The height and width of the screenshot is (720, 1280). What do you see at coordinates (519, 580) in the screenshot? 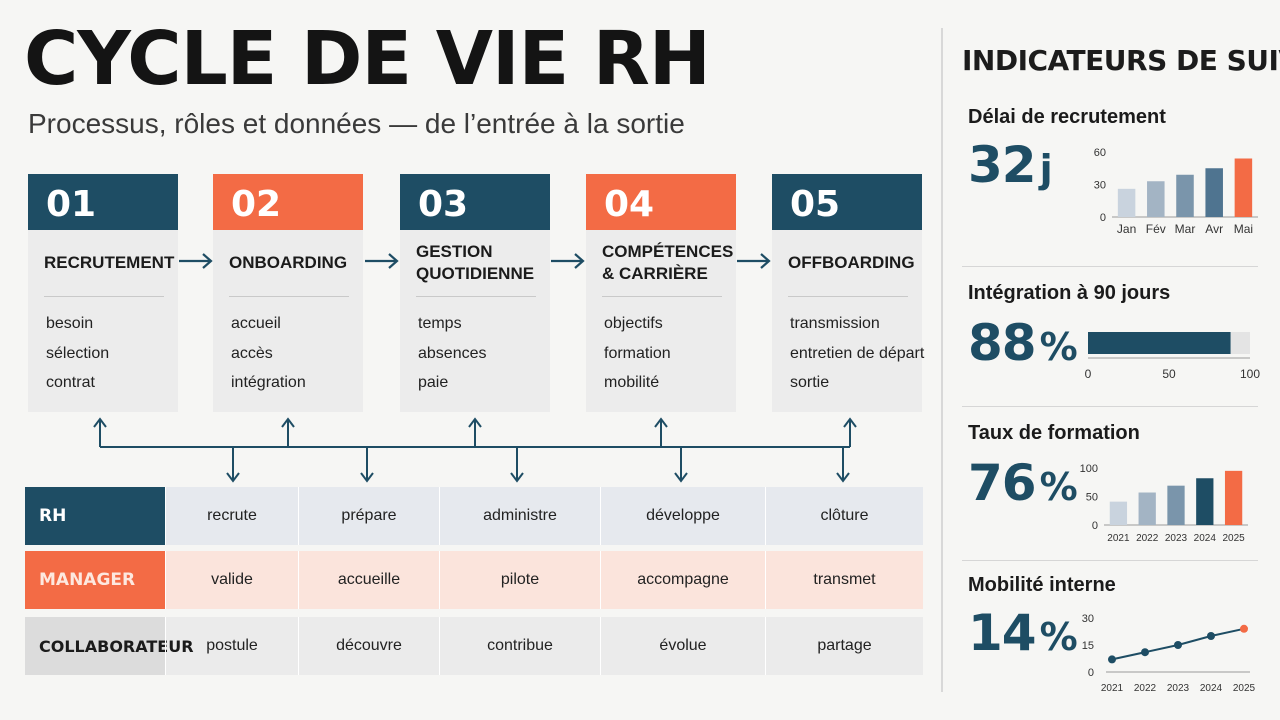
I see `role-cell: pilote` at bounding box center [519, 580].